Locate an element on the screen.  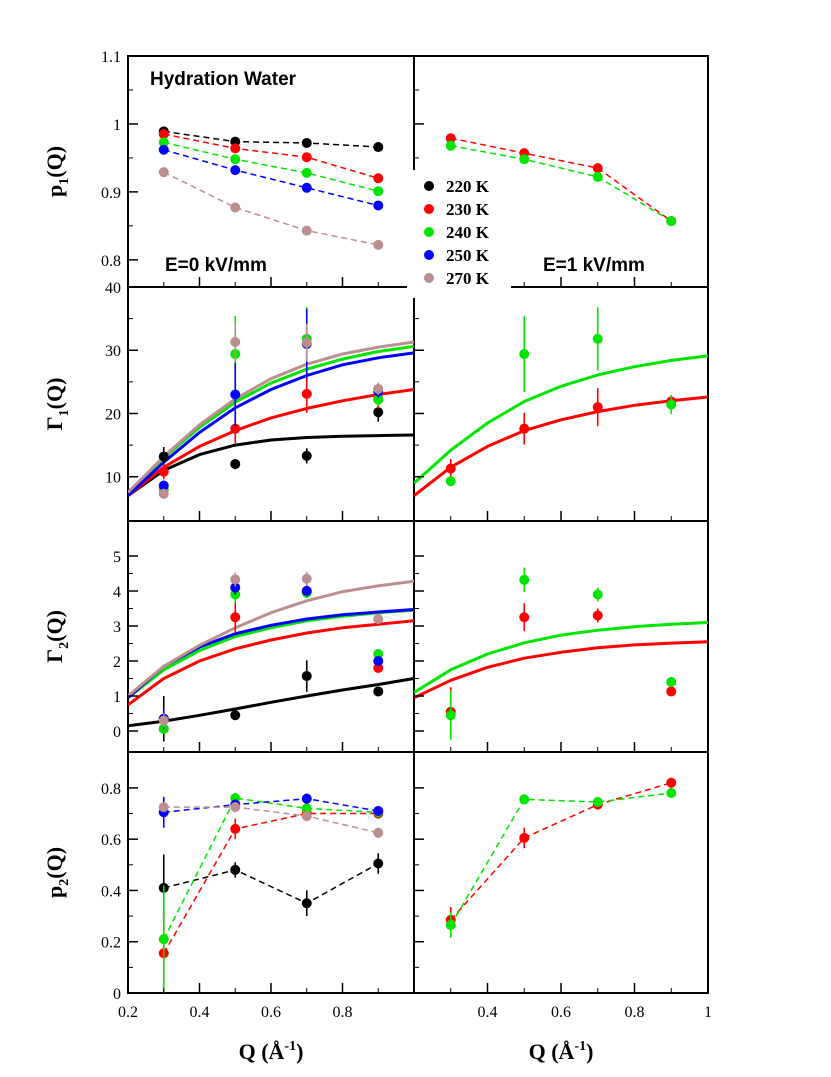
series-line-p2-right-230-k is located at coordinates (561, 851).